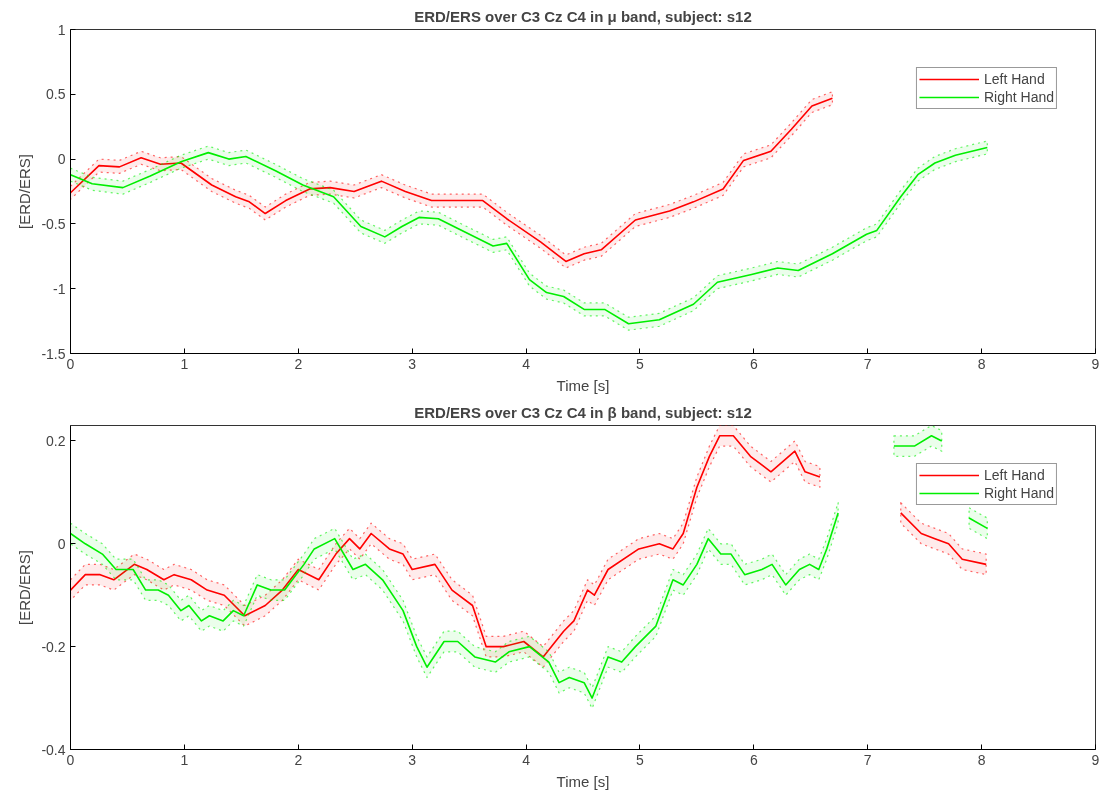  Describe the element at coordinates (59, 288) in the screenshot. I see `y-tick-label: -1` at that location.